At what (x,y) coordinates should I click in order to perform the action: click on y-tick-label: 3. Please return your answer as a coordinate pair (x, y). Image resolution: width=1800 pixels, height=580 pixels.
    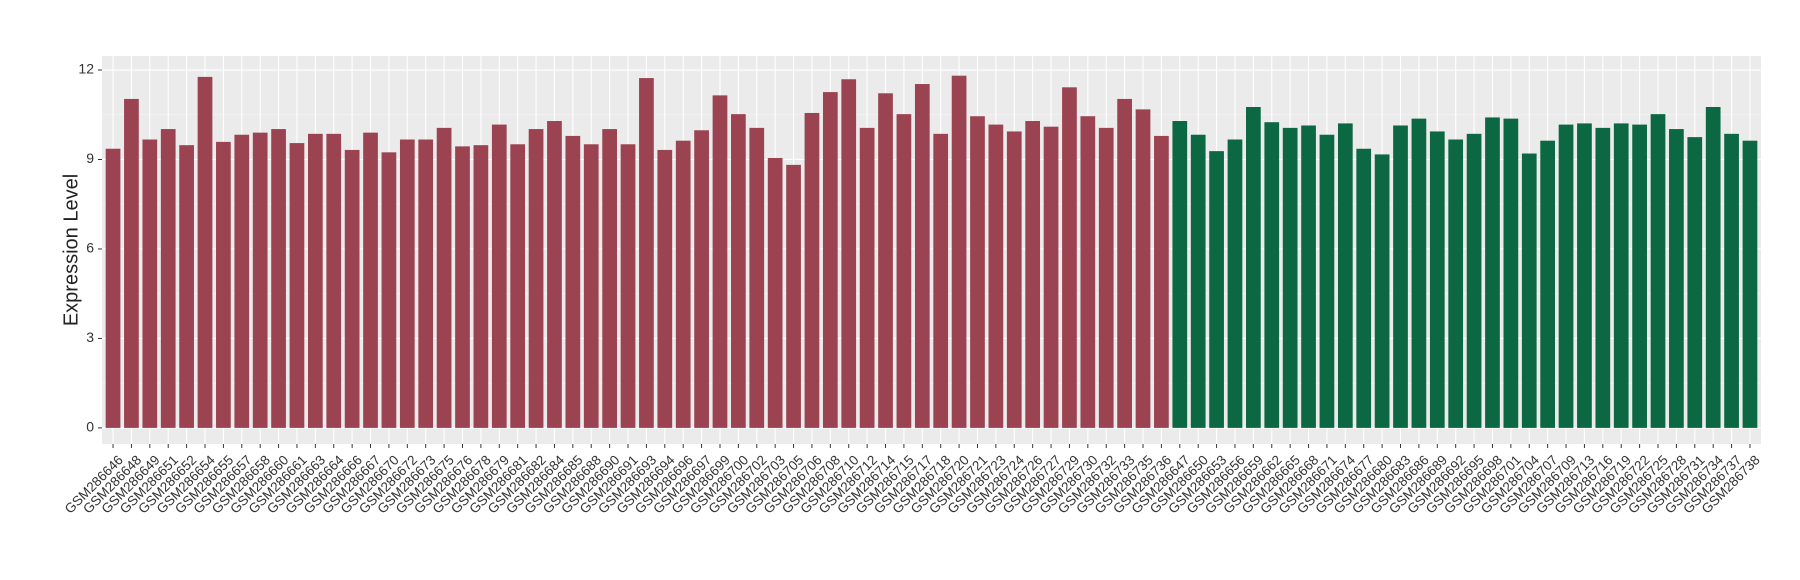
    Looking at the image, I should click on (90, 337).